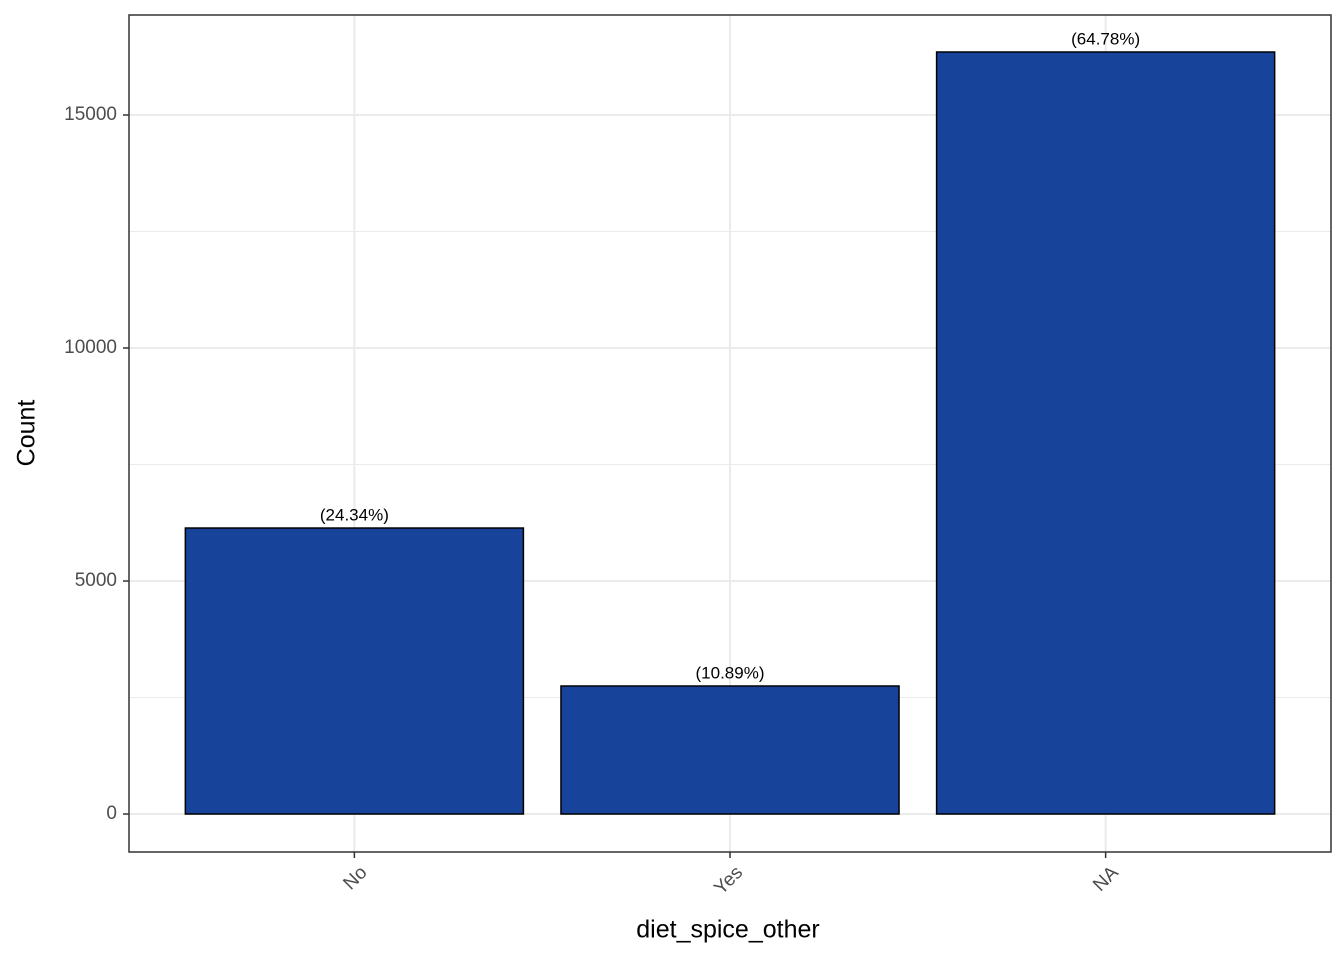 The image size is (1344, 960). Describe the element at coordinates (354, 515) in the screenshot. I see `bar-label: (24.34%)` at that location.